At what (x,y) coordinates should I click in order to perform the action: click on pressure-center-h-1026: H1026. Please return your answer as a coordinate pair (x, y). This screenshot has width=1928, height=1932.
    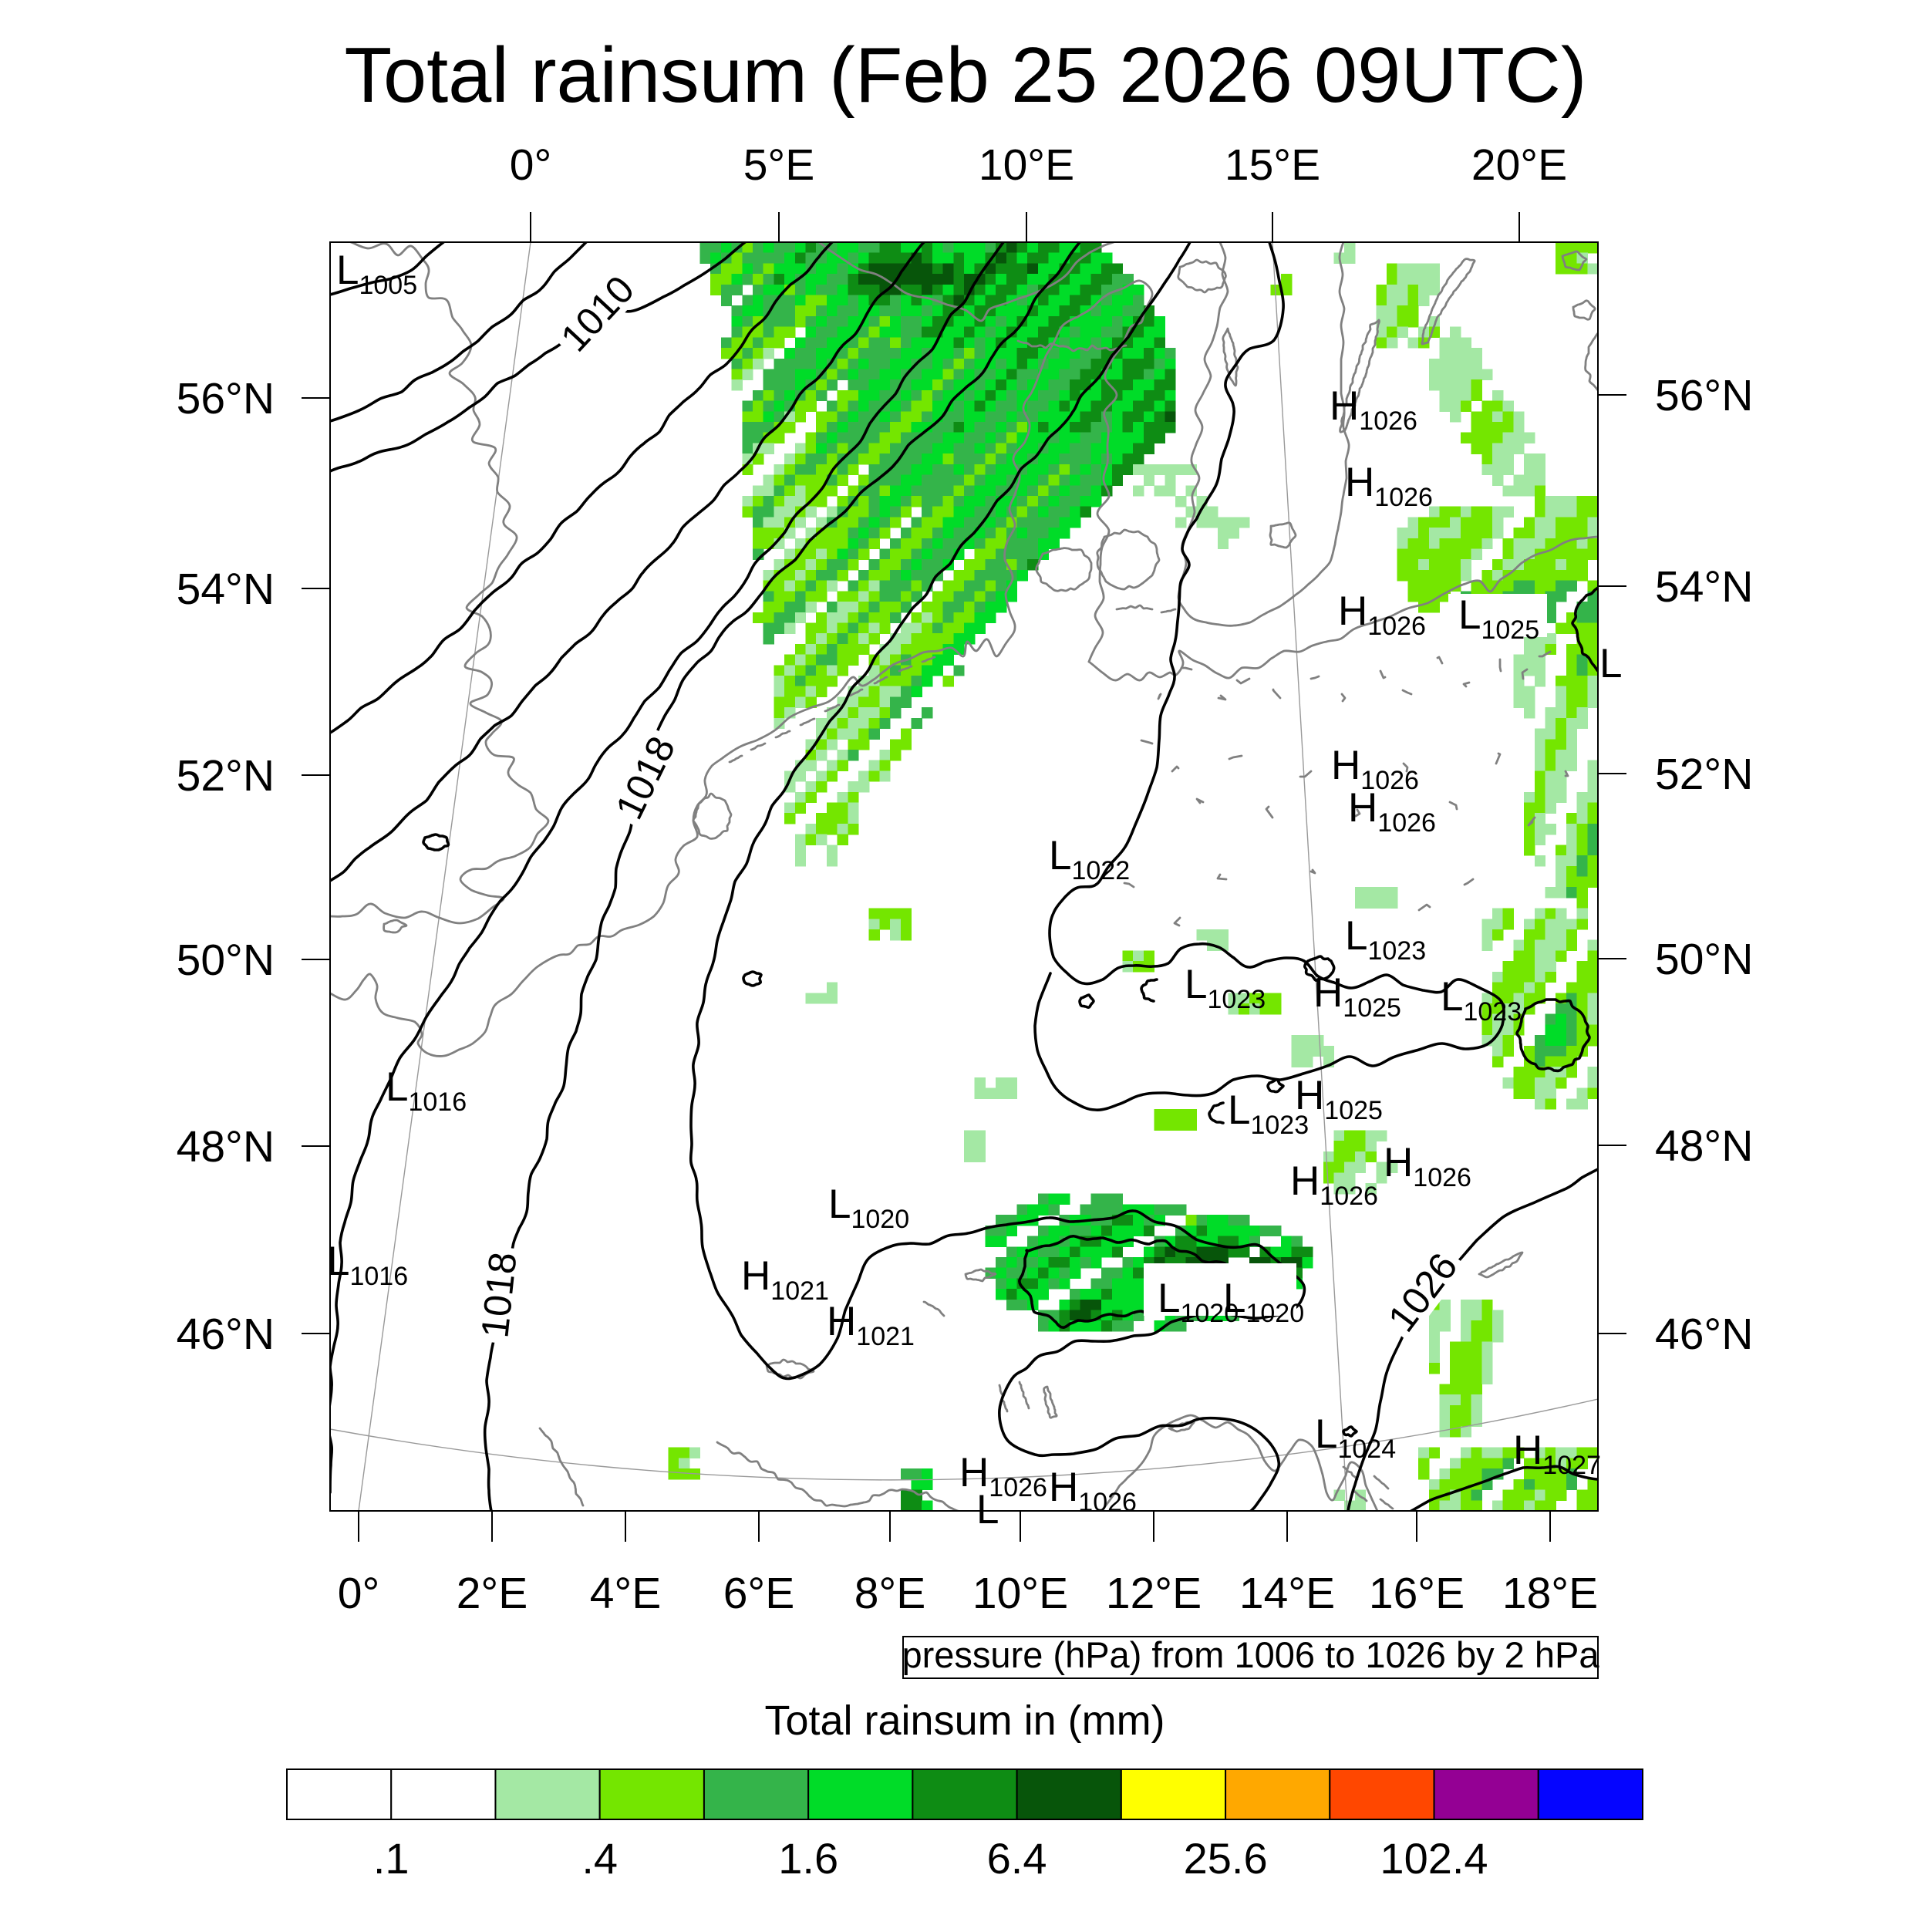
    Looking at the image, I should click on (1093, 1491).